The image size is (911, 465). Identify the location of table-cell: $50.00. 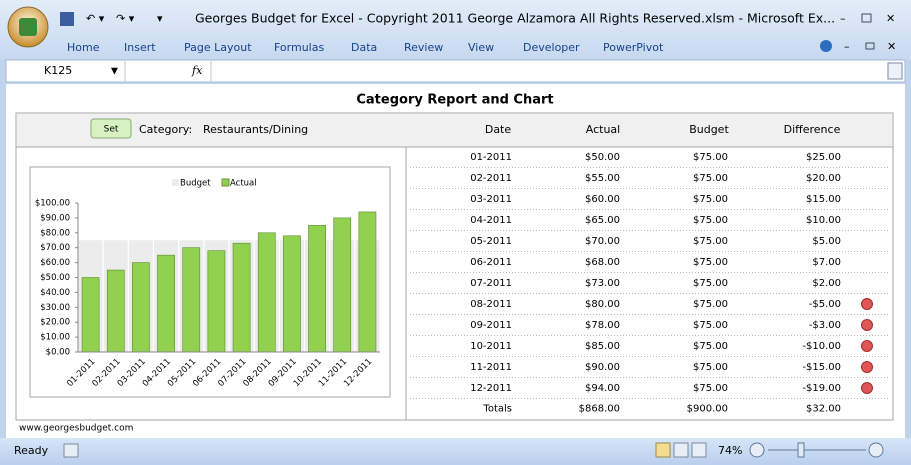
(602, 157).